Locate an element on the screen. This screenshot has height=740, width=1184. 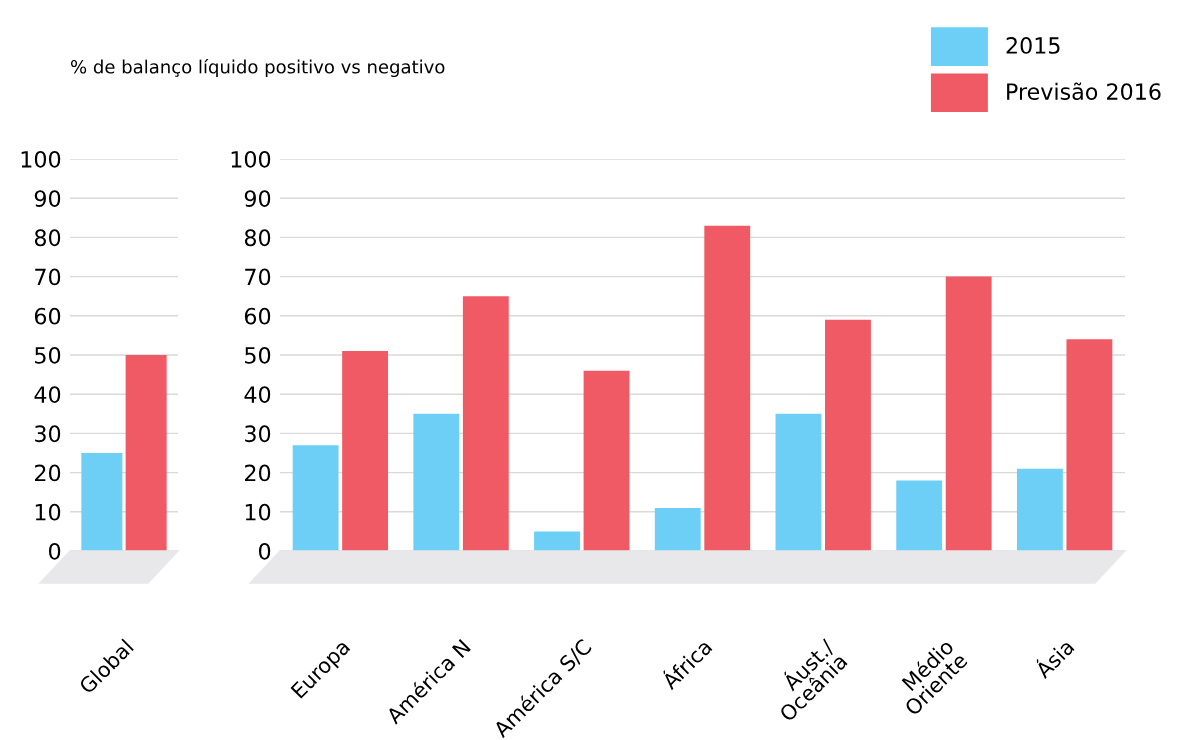
legend-label: Previsão 2016 is located at coordinates (1084, 91).